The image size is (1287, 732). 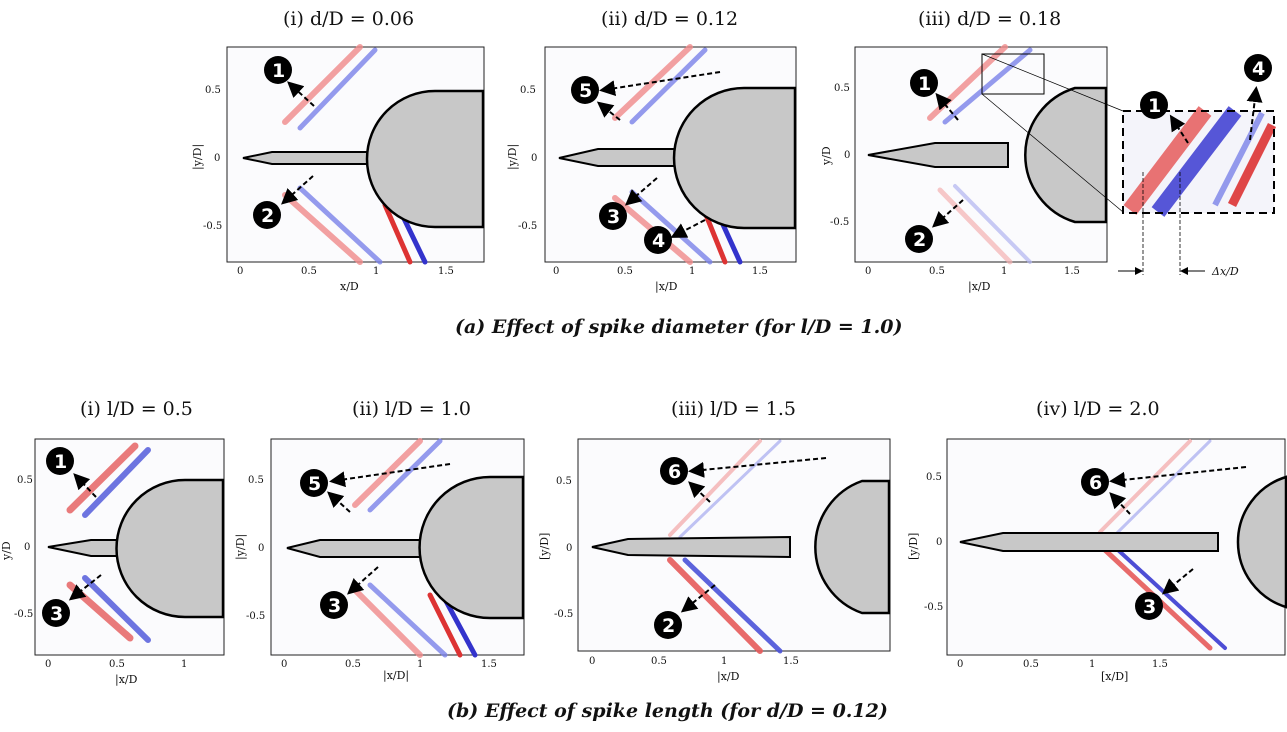 What do you see at coordinates (396, 676) in the screenshot?
I see `xlabel: |x/D|` at bounding box center [396, 676].